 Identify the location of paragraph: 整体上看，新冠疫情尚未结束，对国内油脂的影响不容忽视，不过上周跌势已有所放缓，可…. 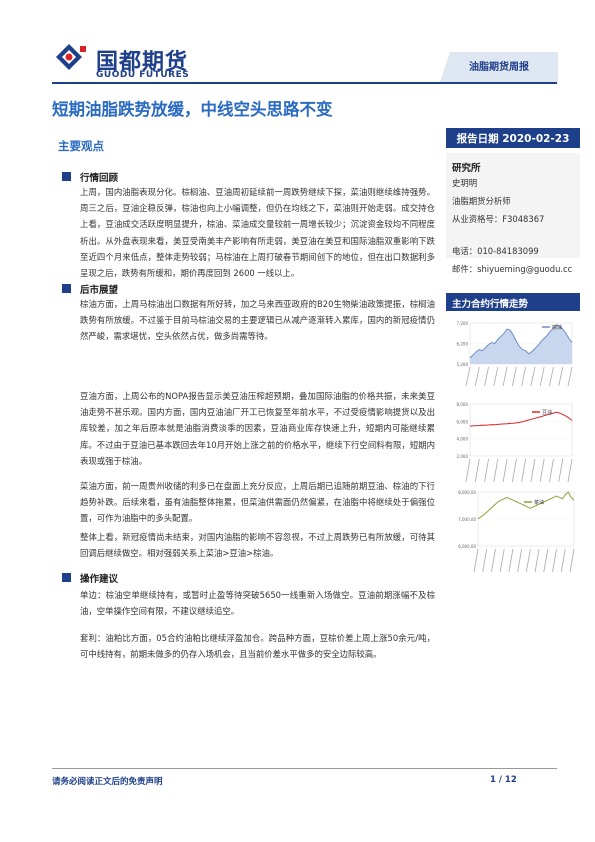
(257, 545).